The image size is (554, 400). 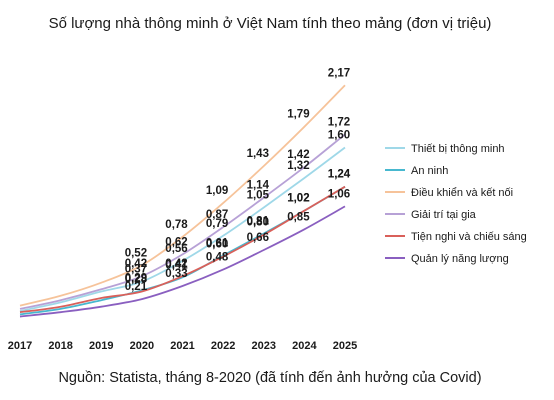 I want to click on data-label: 2,17, so click(x=339, y=73).